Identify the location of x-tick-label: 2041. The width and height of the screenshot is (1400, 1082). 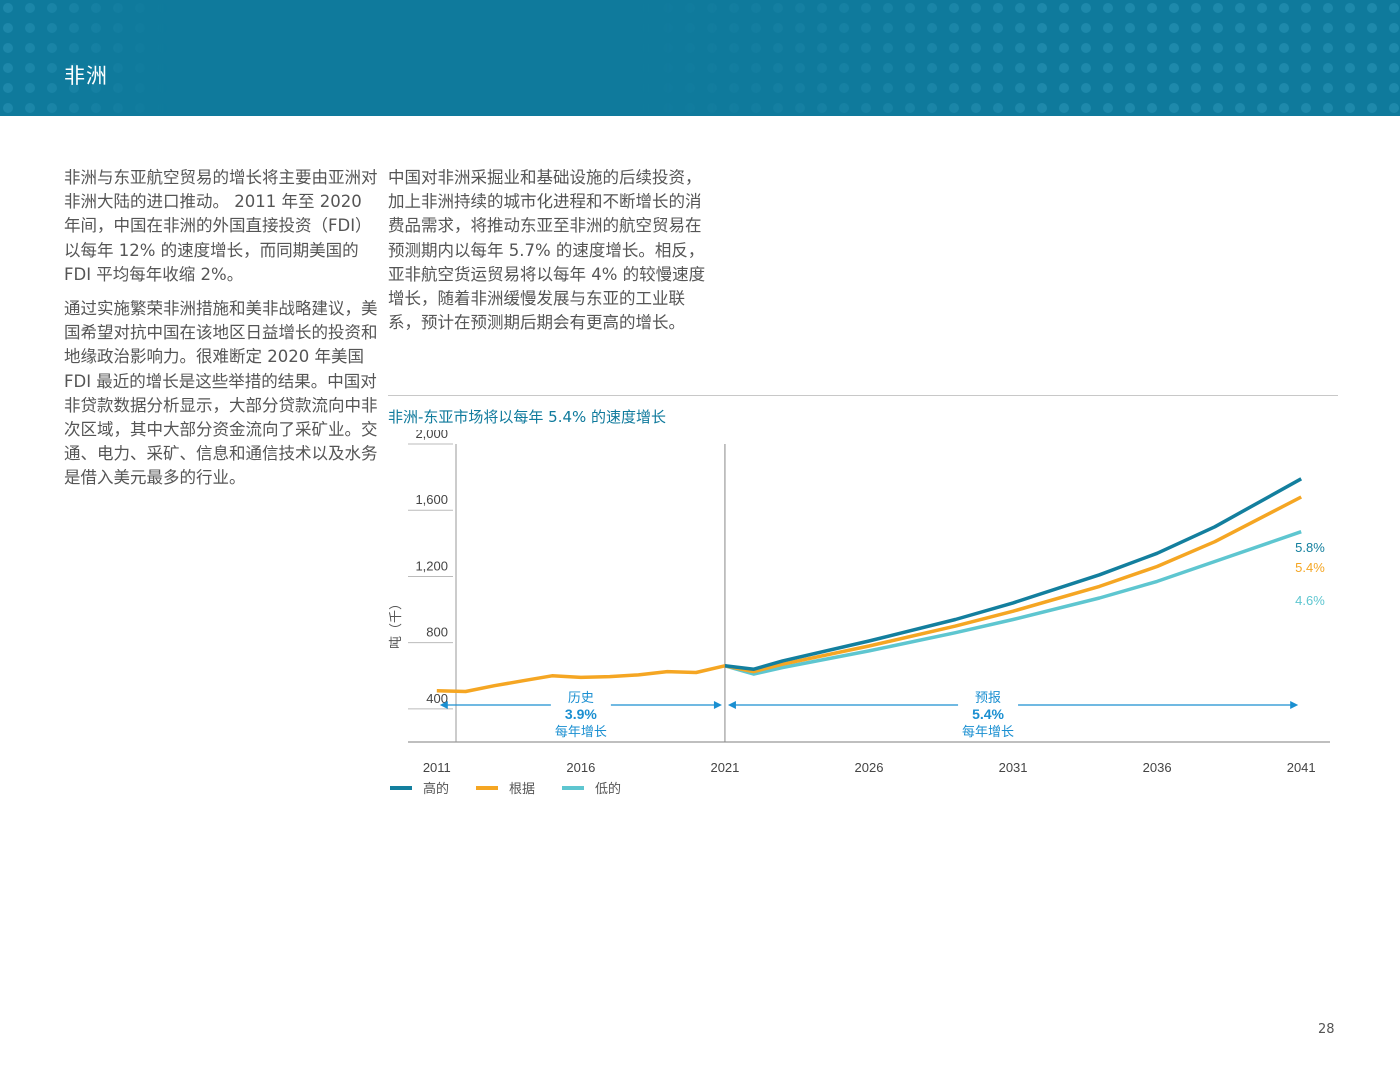
(1301, 767).